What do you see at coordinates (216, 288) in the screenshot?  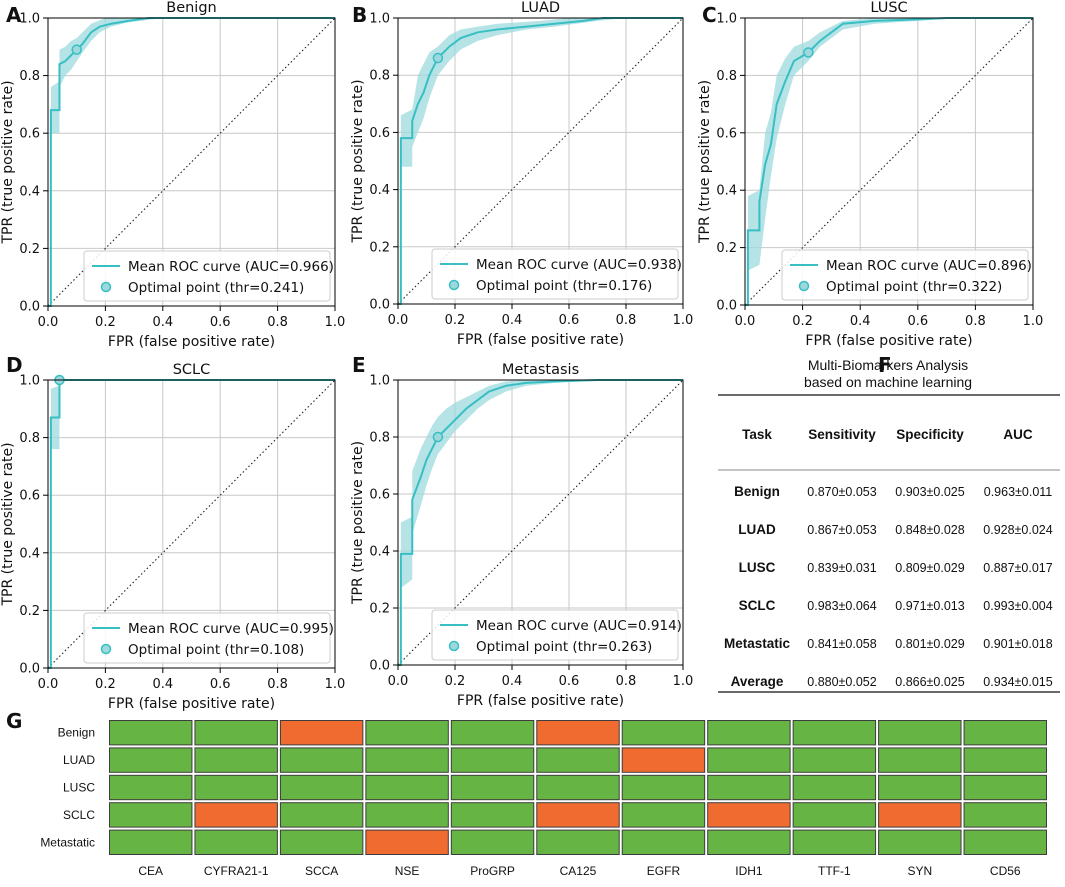 I see `legend-point-label: Optimal point (thr=0.241)` at bounding box center [216, 288].